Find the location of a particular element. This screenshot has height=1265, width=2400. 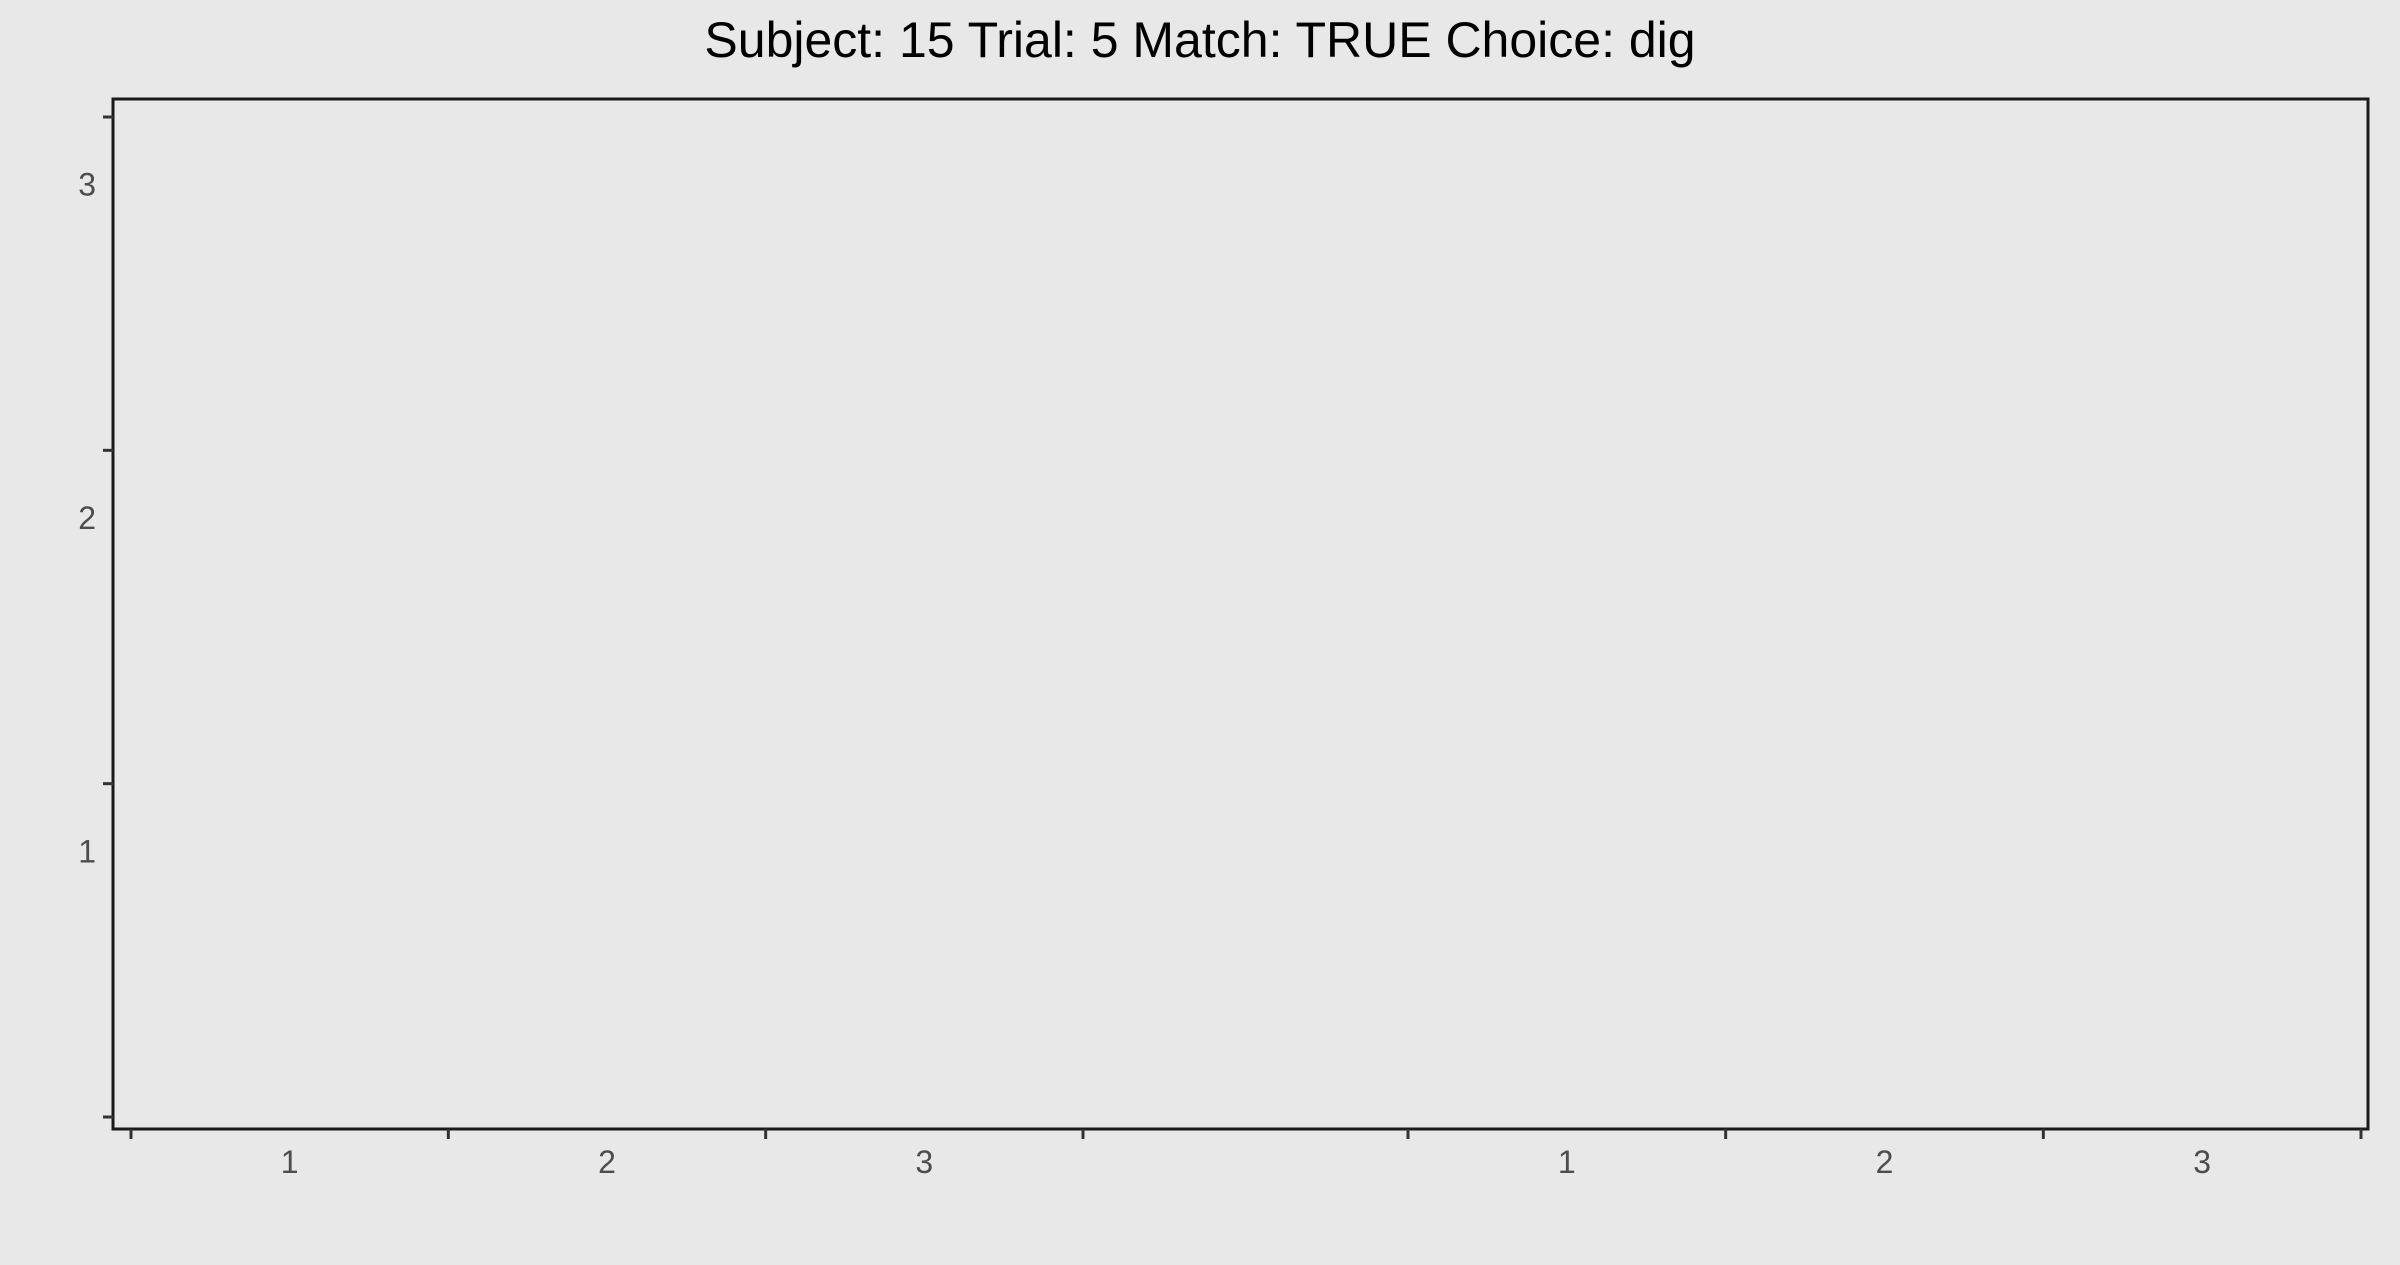

y-tick-label: 2 is located at coordinates (87, 518).